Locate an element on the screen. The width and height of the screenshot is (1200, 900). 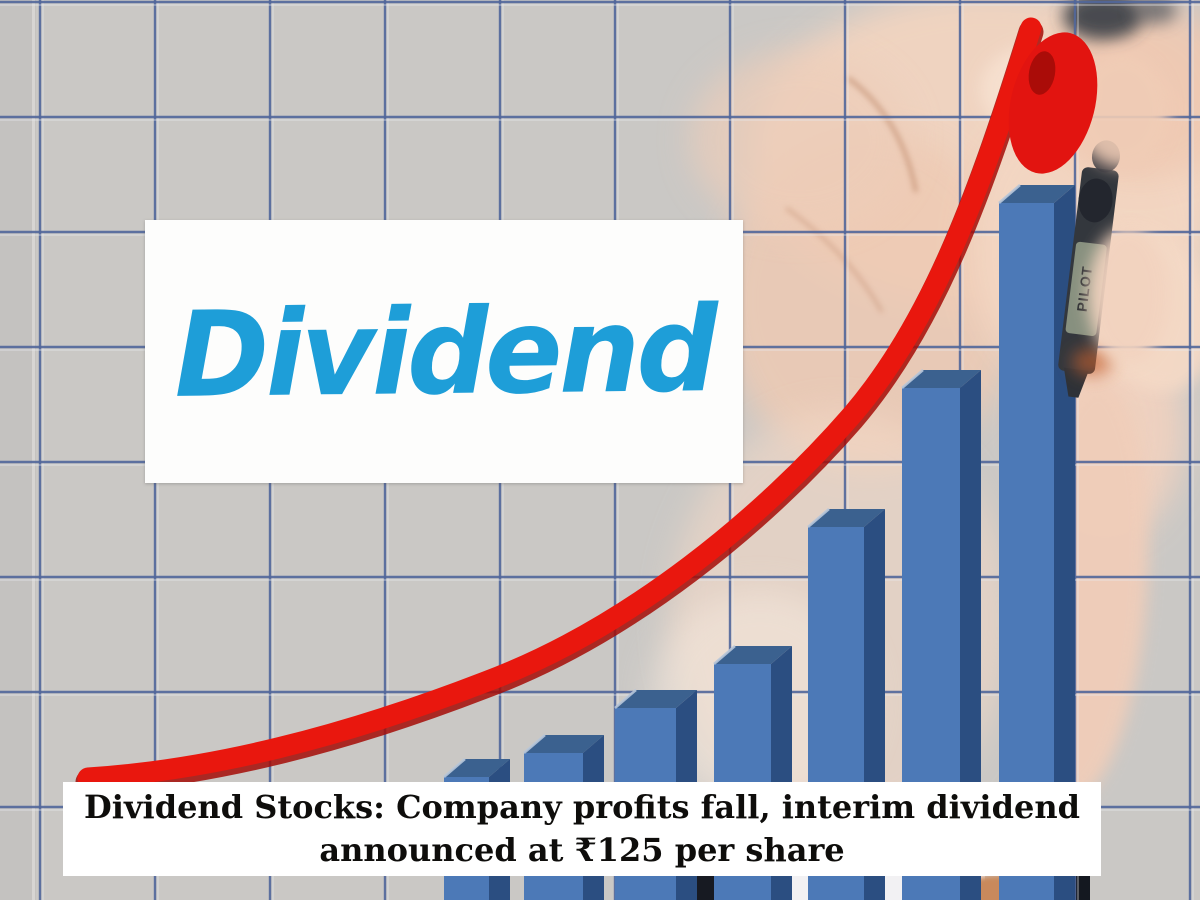
marker-tip is located at coordinates (1076, 382).